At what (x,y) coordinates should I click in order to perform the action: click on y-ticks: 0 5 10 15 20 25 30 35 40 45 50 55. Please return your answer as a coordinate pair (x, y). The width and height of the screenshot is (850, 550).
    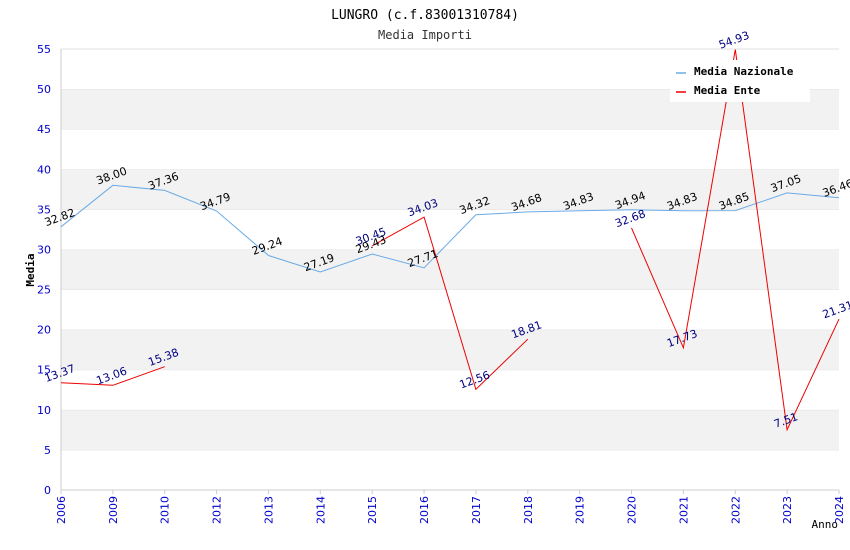
    Looking at the image, I should click on (44, 270).